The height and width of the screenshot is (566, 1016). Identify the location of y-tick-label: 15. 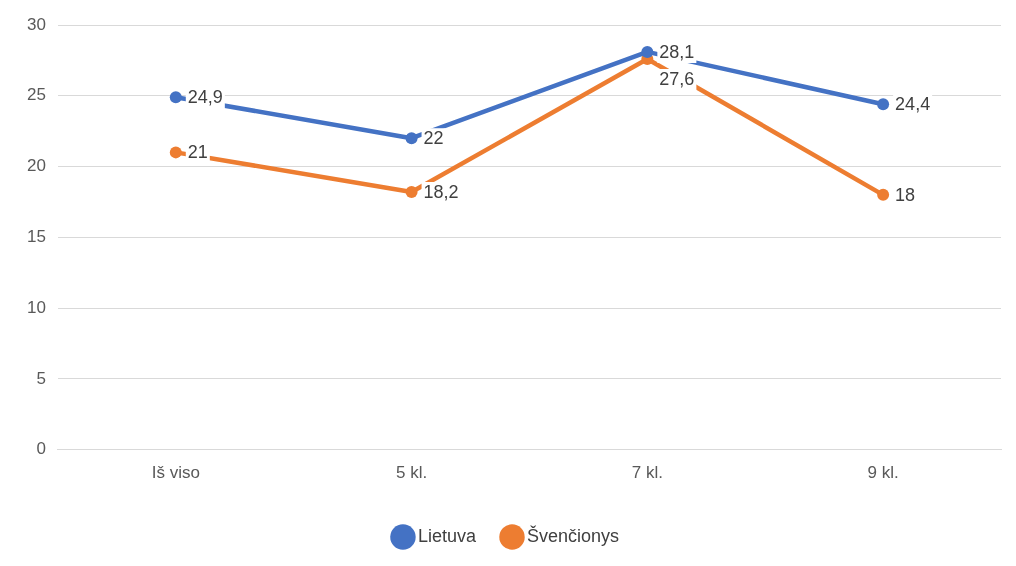
(36, 236).